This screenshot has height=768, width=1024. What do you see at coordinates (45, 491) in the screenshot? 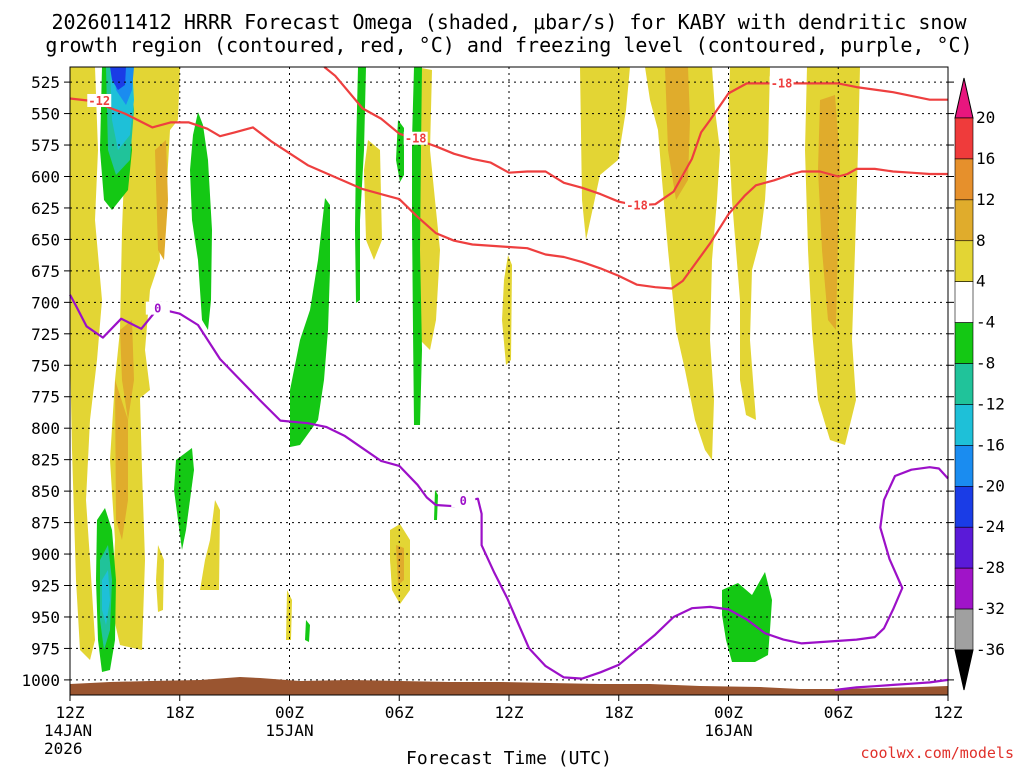
I see `y-tick-label: 850` at bounding box center [45, 491].